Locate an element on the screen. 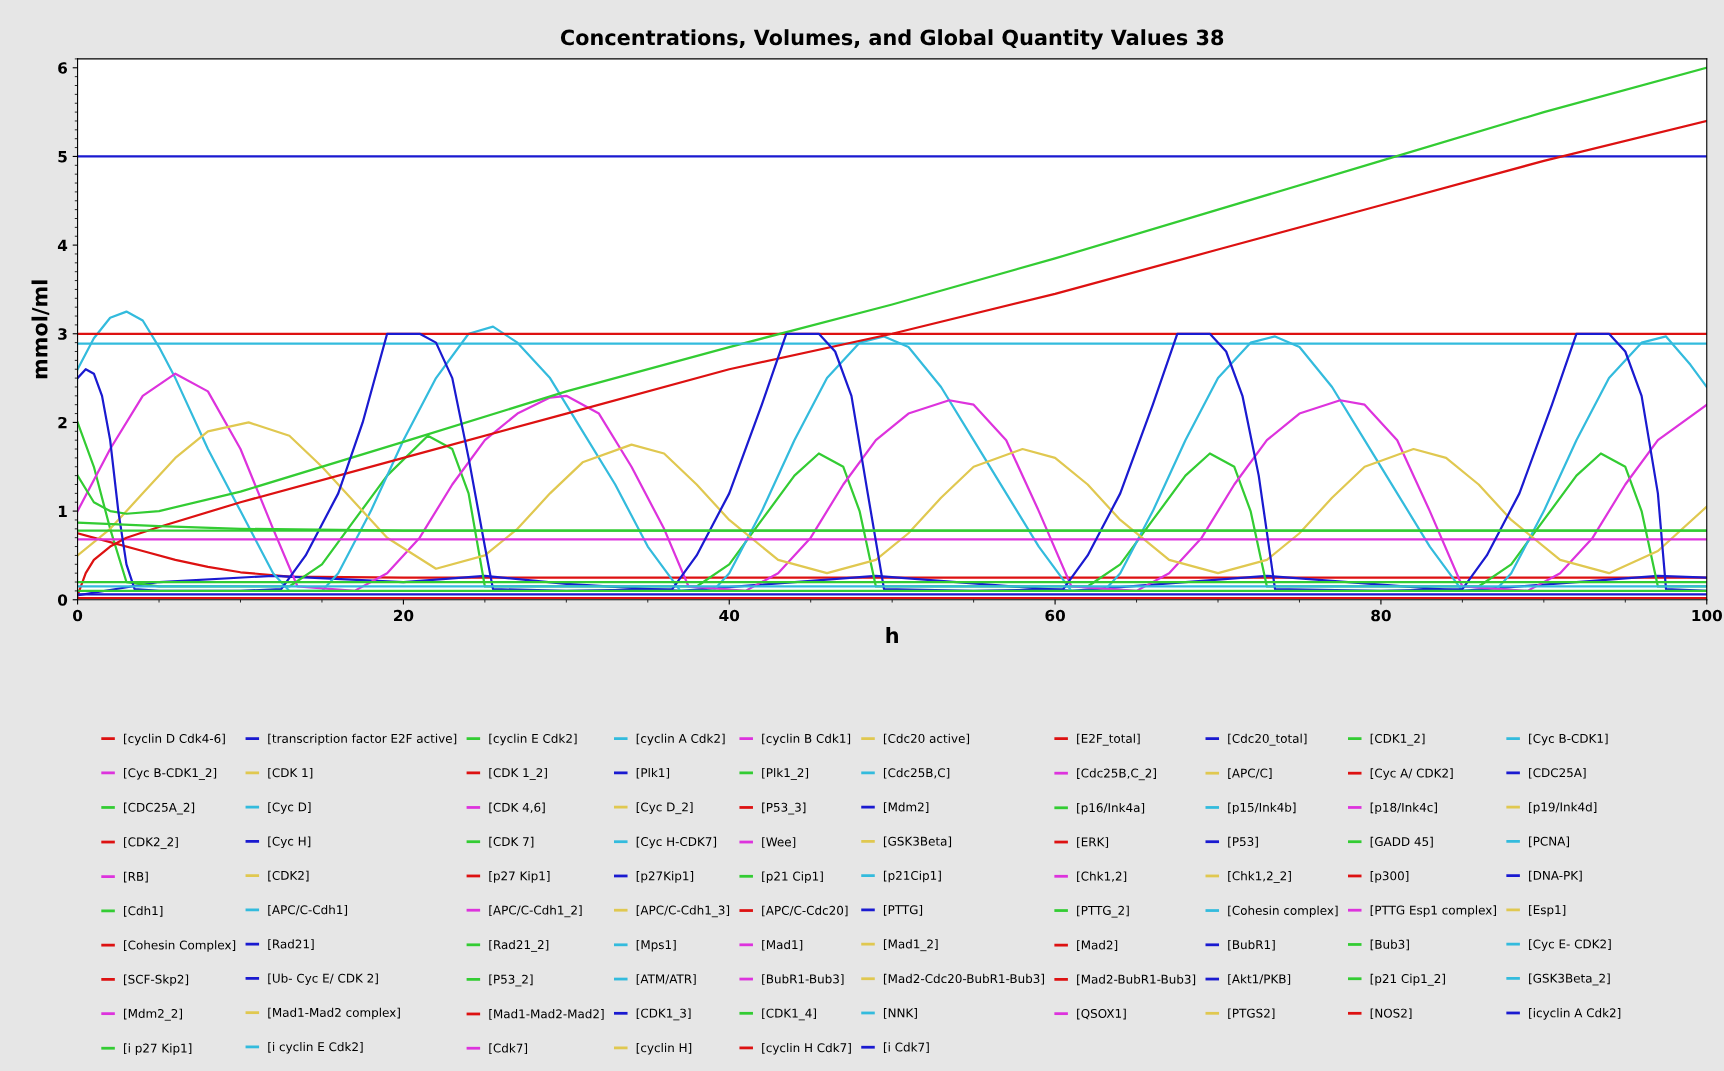 The height and width of the screenshot is (1071, 1724). legend-label: [p16/Ink4a] is located at coordinates (1111, 808).